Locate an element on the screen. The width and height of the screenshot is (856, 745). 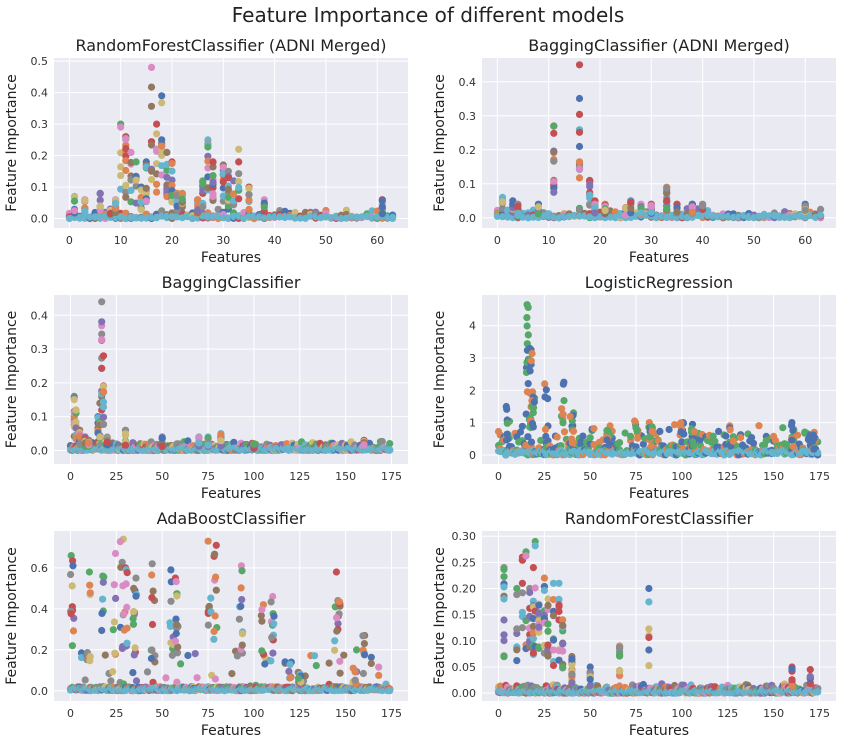
x-tick-label: 40 is located at coordinates (703, 240).